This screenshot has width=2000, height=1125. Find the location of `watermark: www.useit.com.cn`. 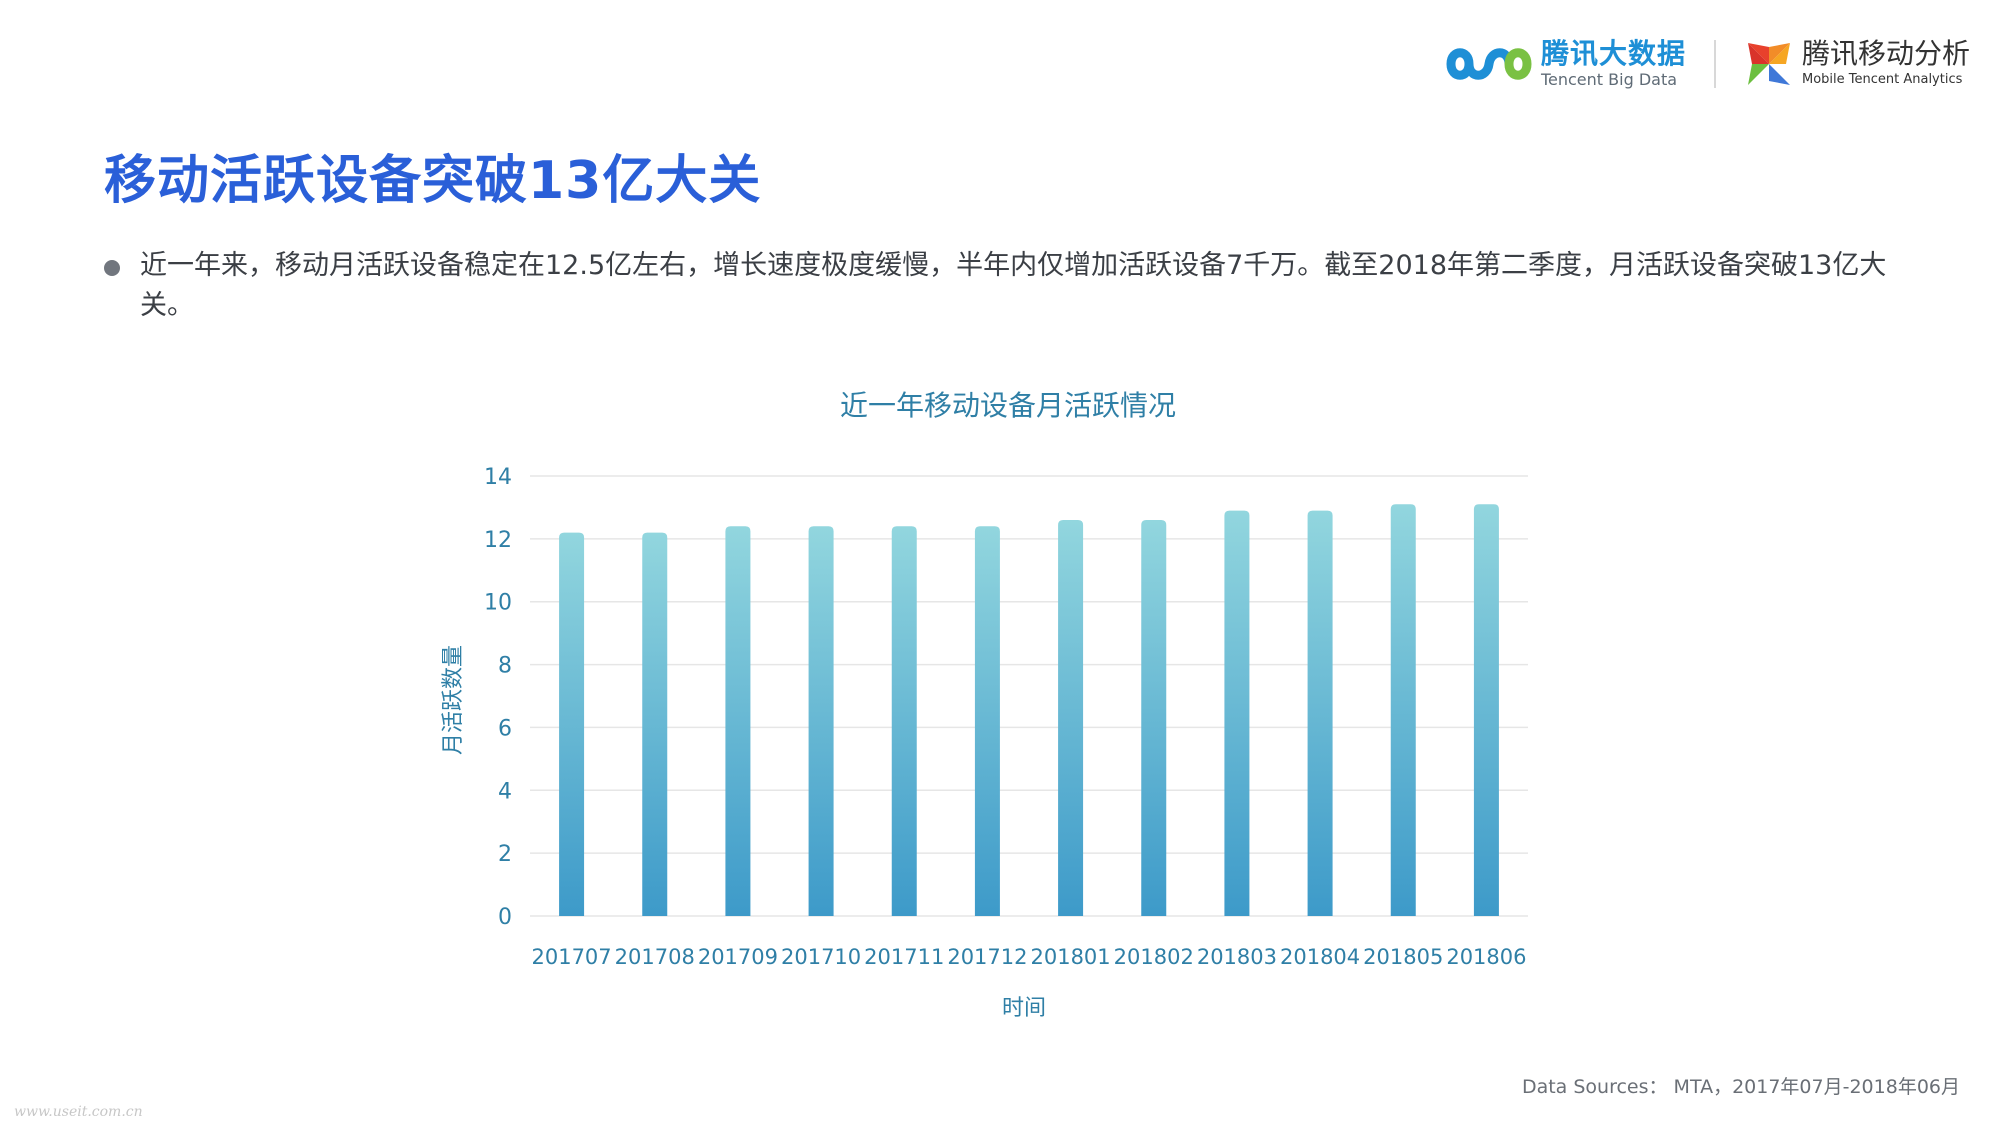

watermark: www.useit.com.cn is located at coordinates (78, 1112).